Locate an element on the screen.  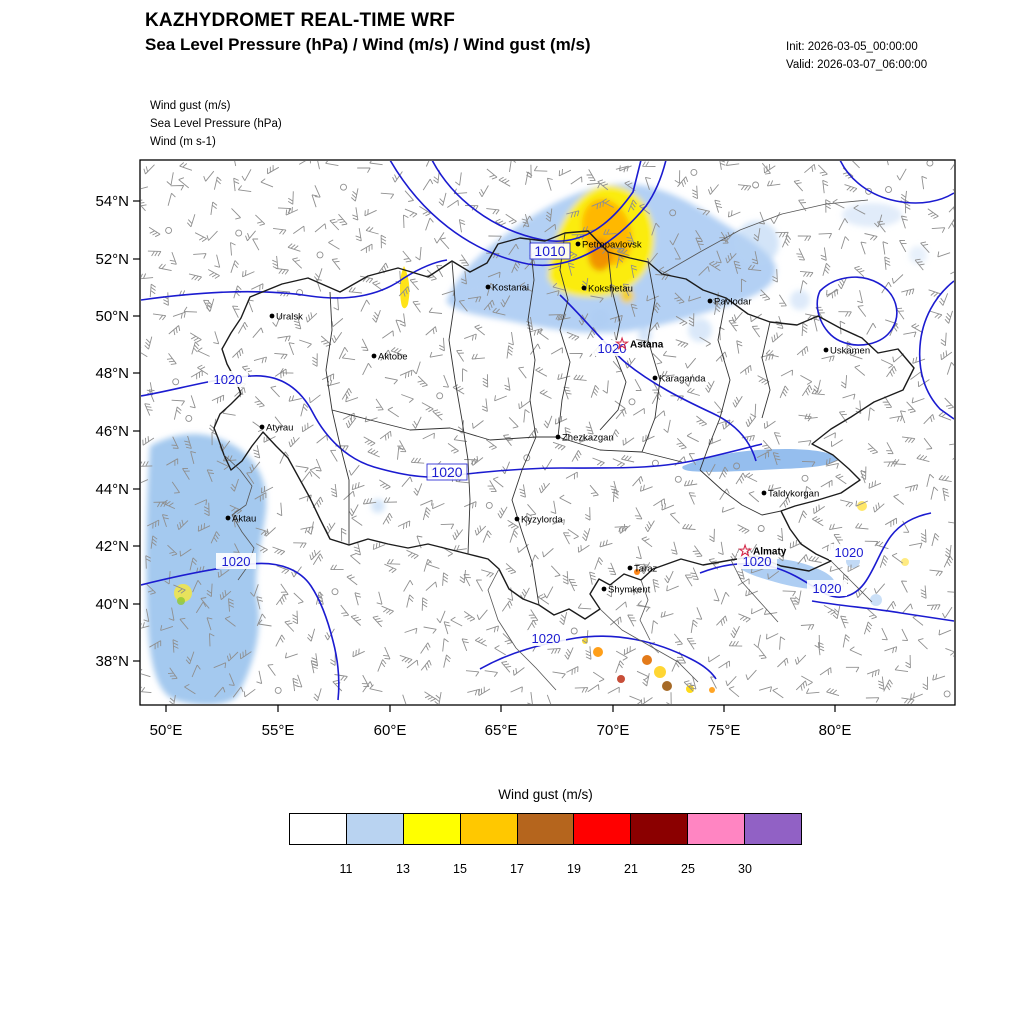
colorbar-tick-label: 17 is located at coordinates (517, 869).